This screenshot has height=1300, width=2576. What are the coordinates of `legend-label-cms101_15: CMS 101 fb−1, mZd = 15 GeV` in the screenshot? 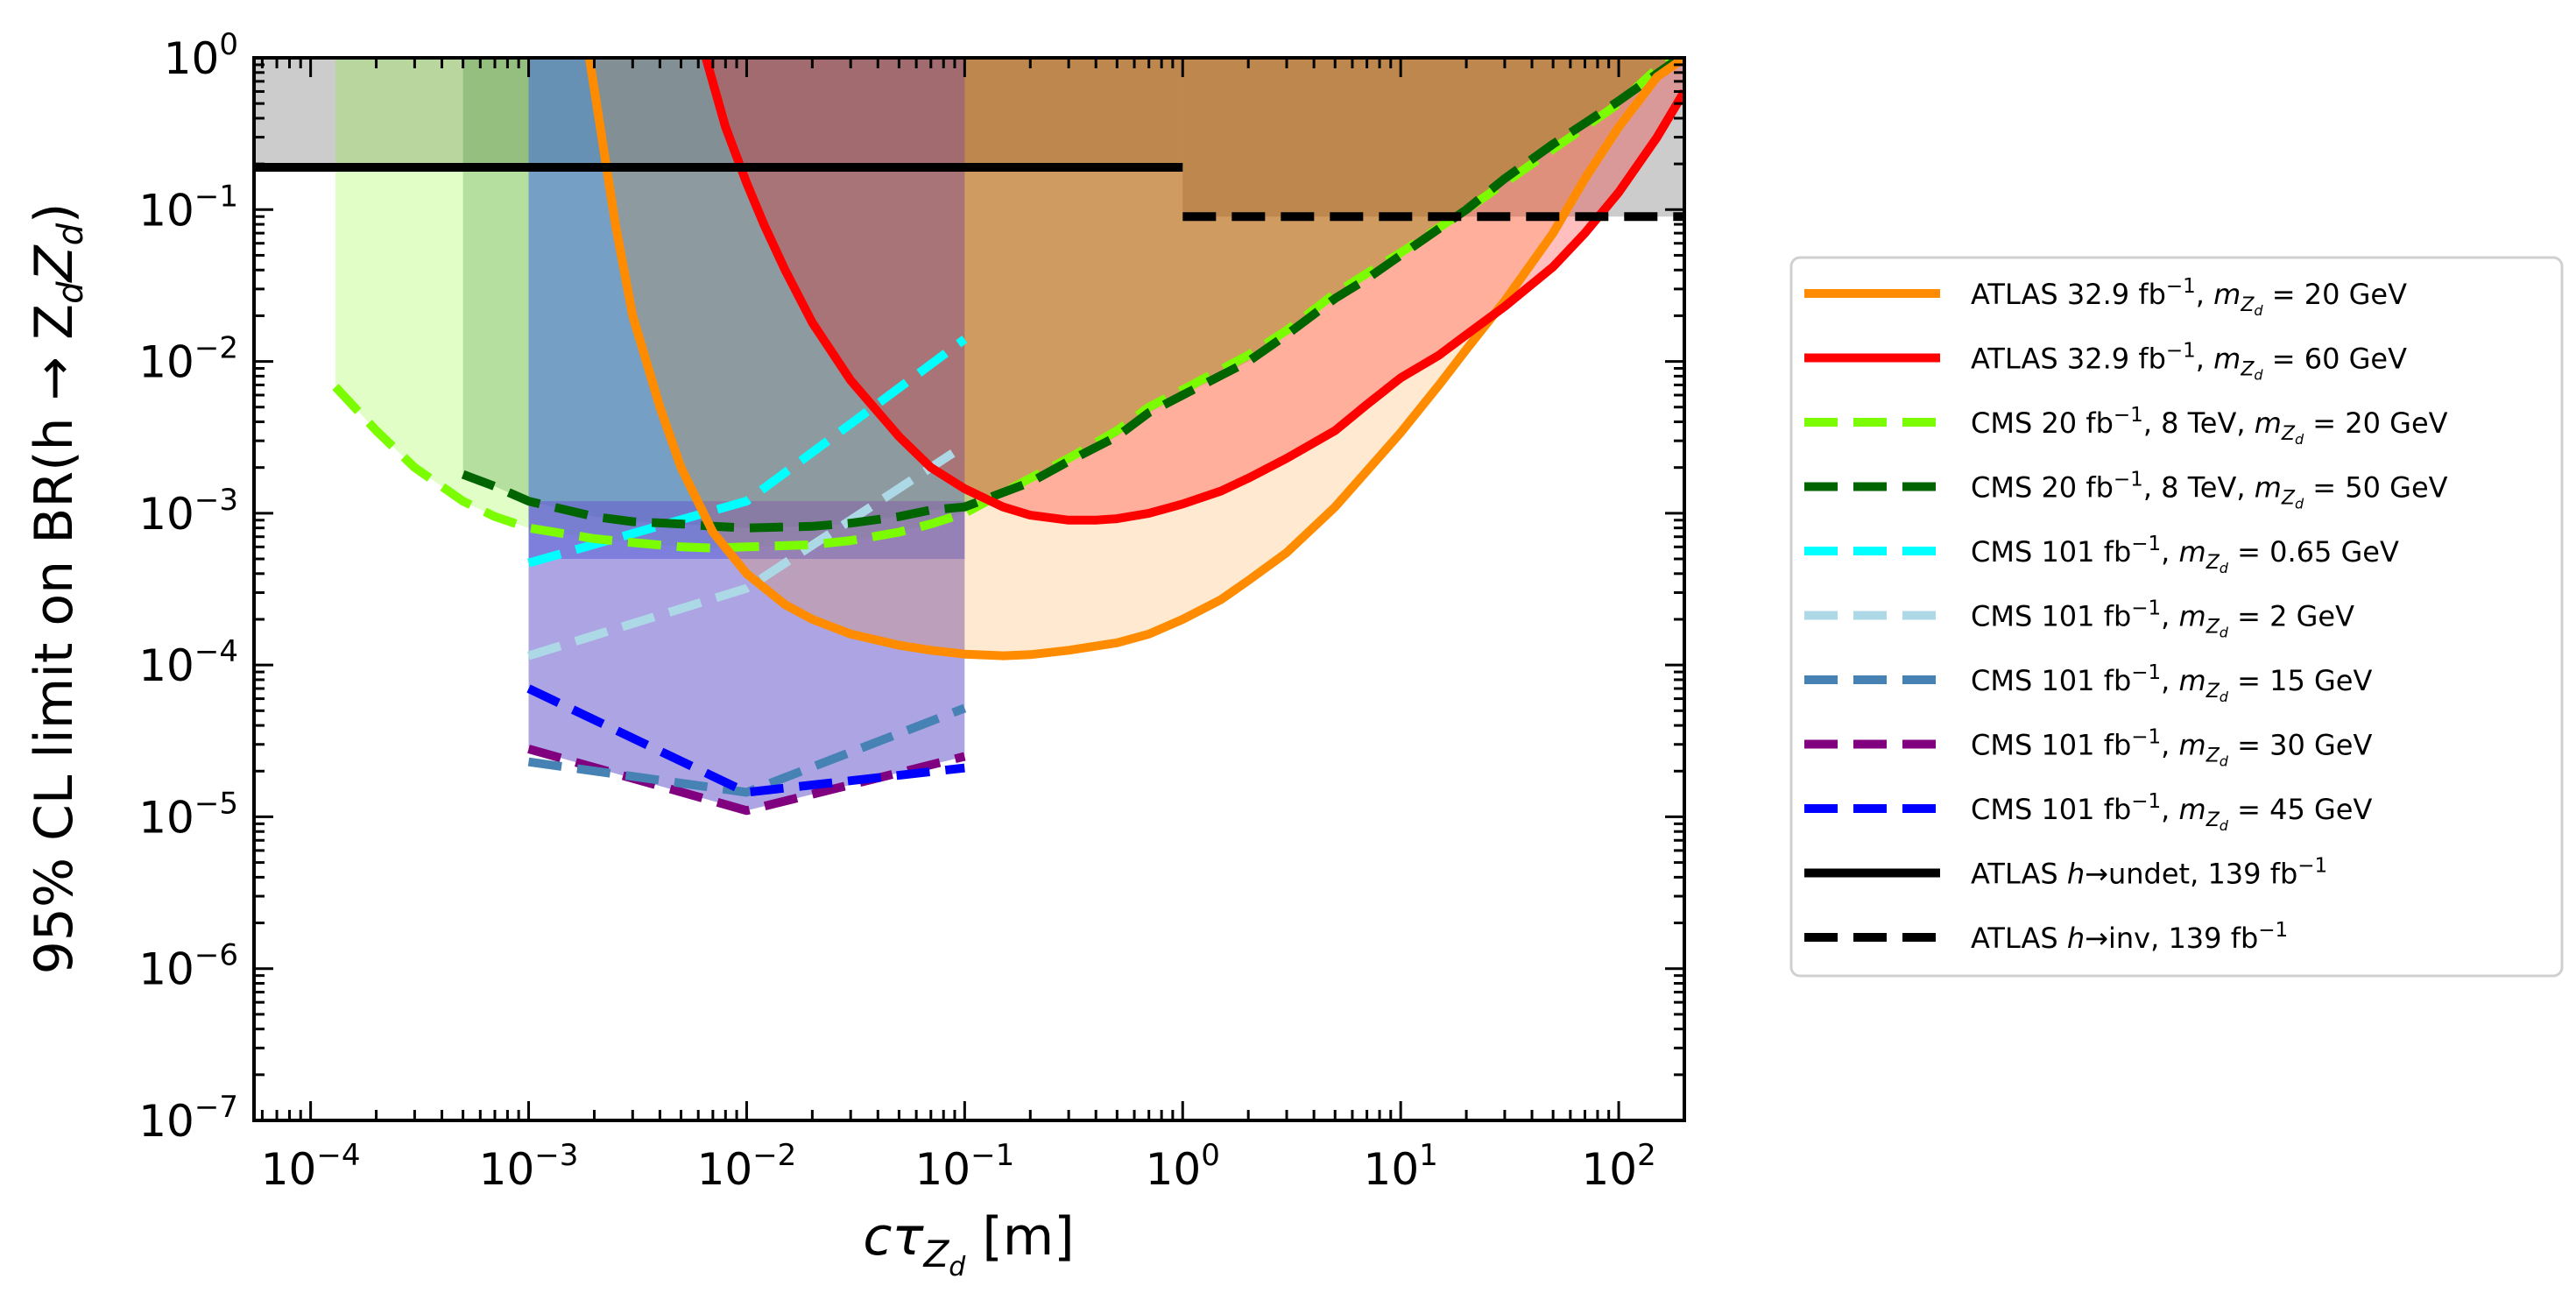 It's located at (2171, 683).